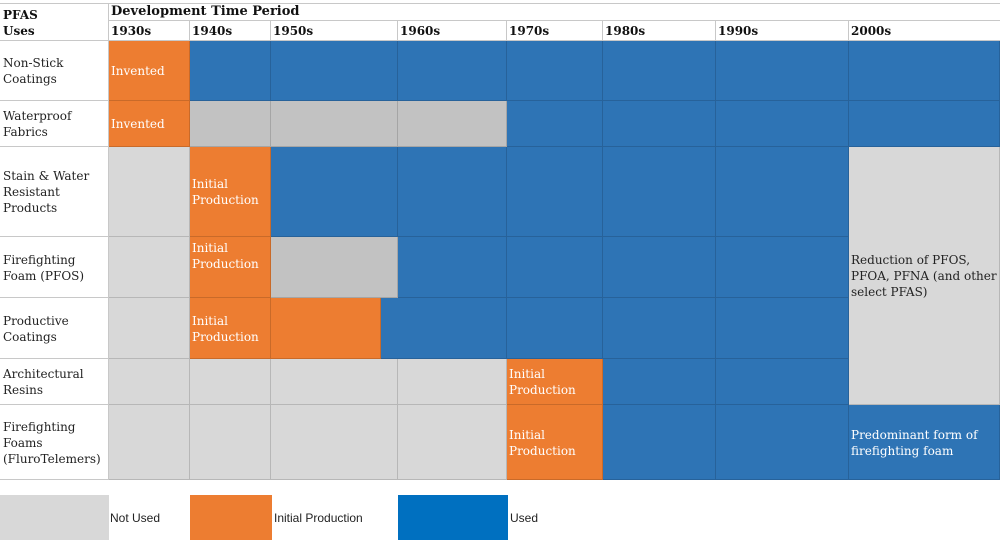 This screenshot has height=540, width=1000. Describe the element at coordinates (52, 442) in the screenshot. I see `row-label: Firefighting Foams (FluroTelemers)` at that location.